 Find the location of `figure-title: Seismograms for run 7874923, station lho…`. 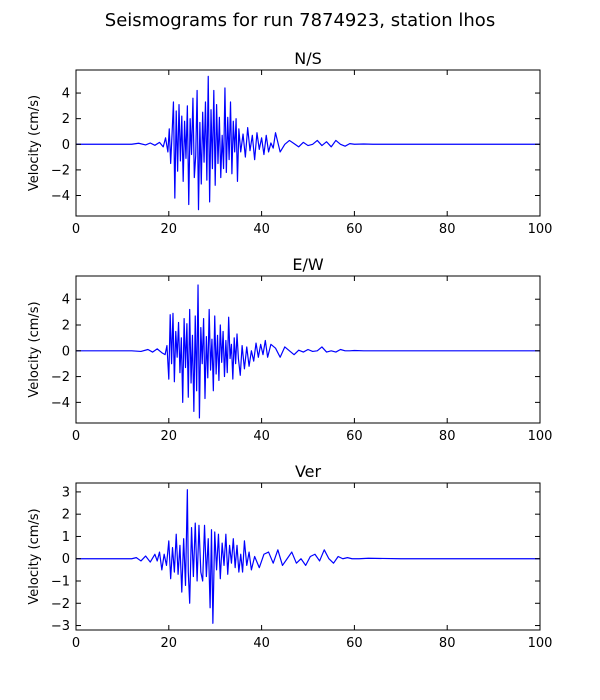

figure-title: Seismograms for run 7874923, station lho… is located at coordinates (300, 20).